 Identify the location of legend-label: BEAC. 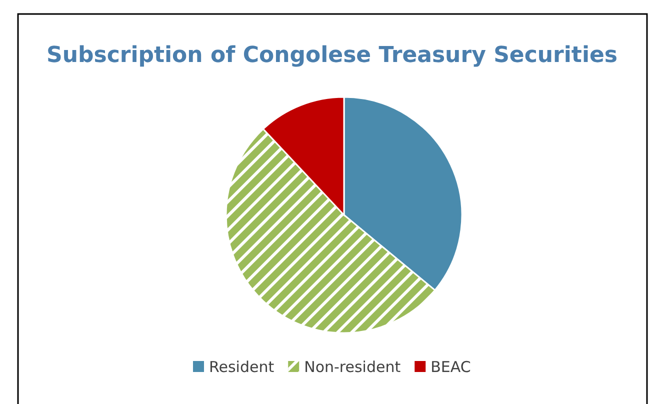
(450, 367).